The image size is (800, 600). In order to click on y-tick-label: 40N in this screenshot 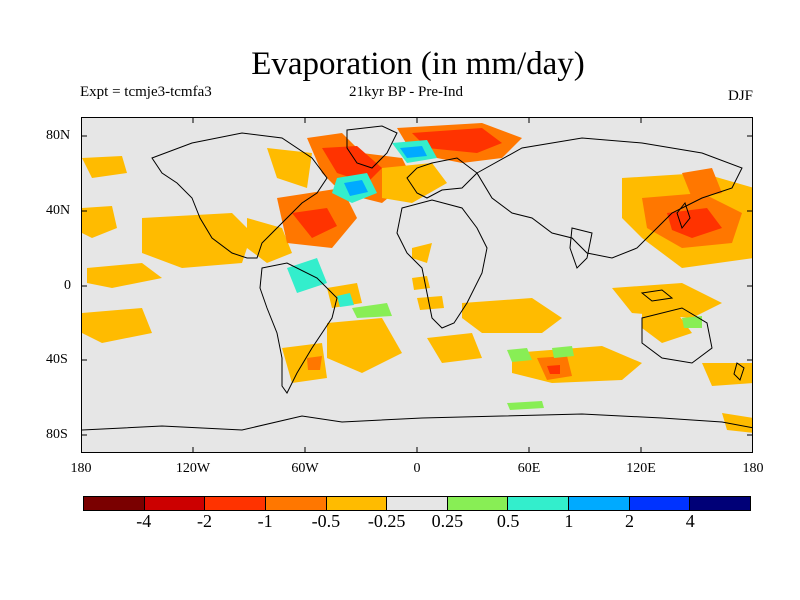, I will do `click(58, 210)`.